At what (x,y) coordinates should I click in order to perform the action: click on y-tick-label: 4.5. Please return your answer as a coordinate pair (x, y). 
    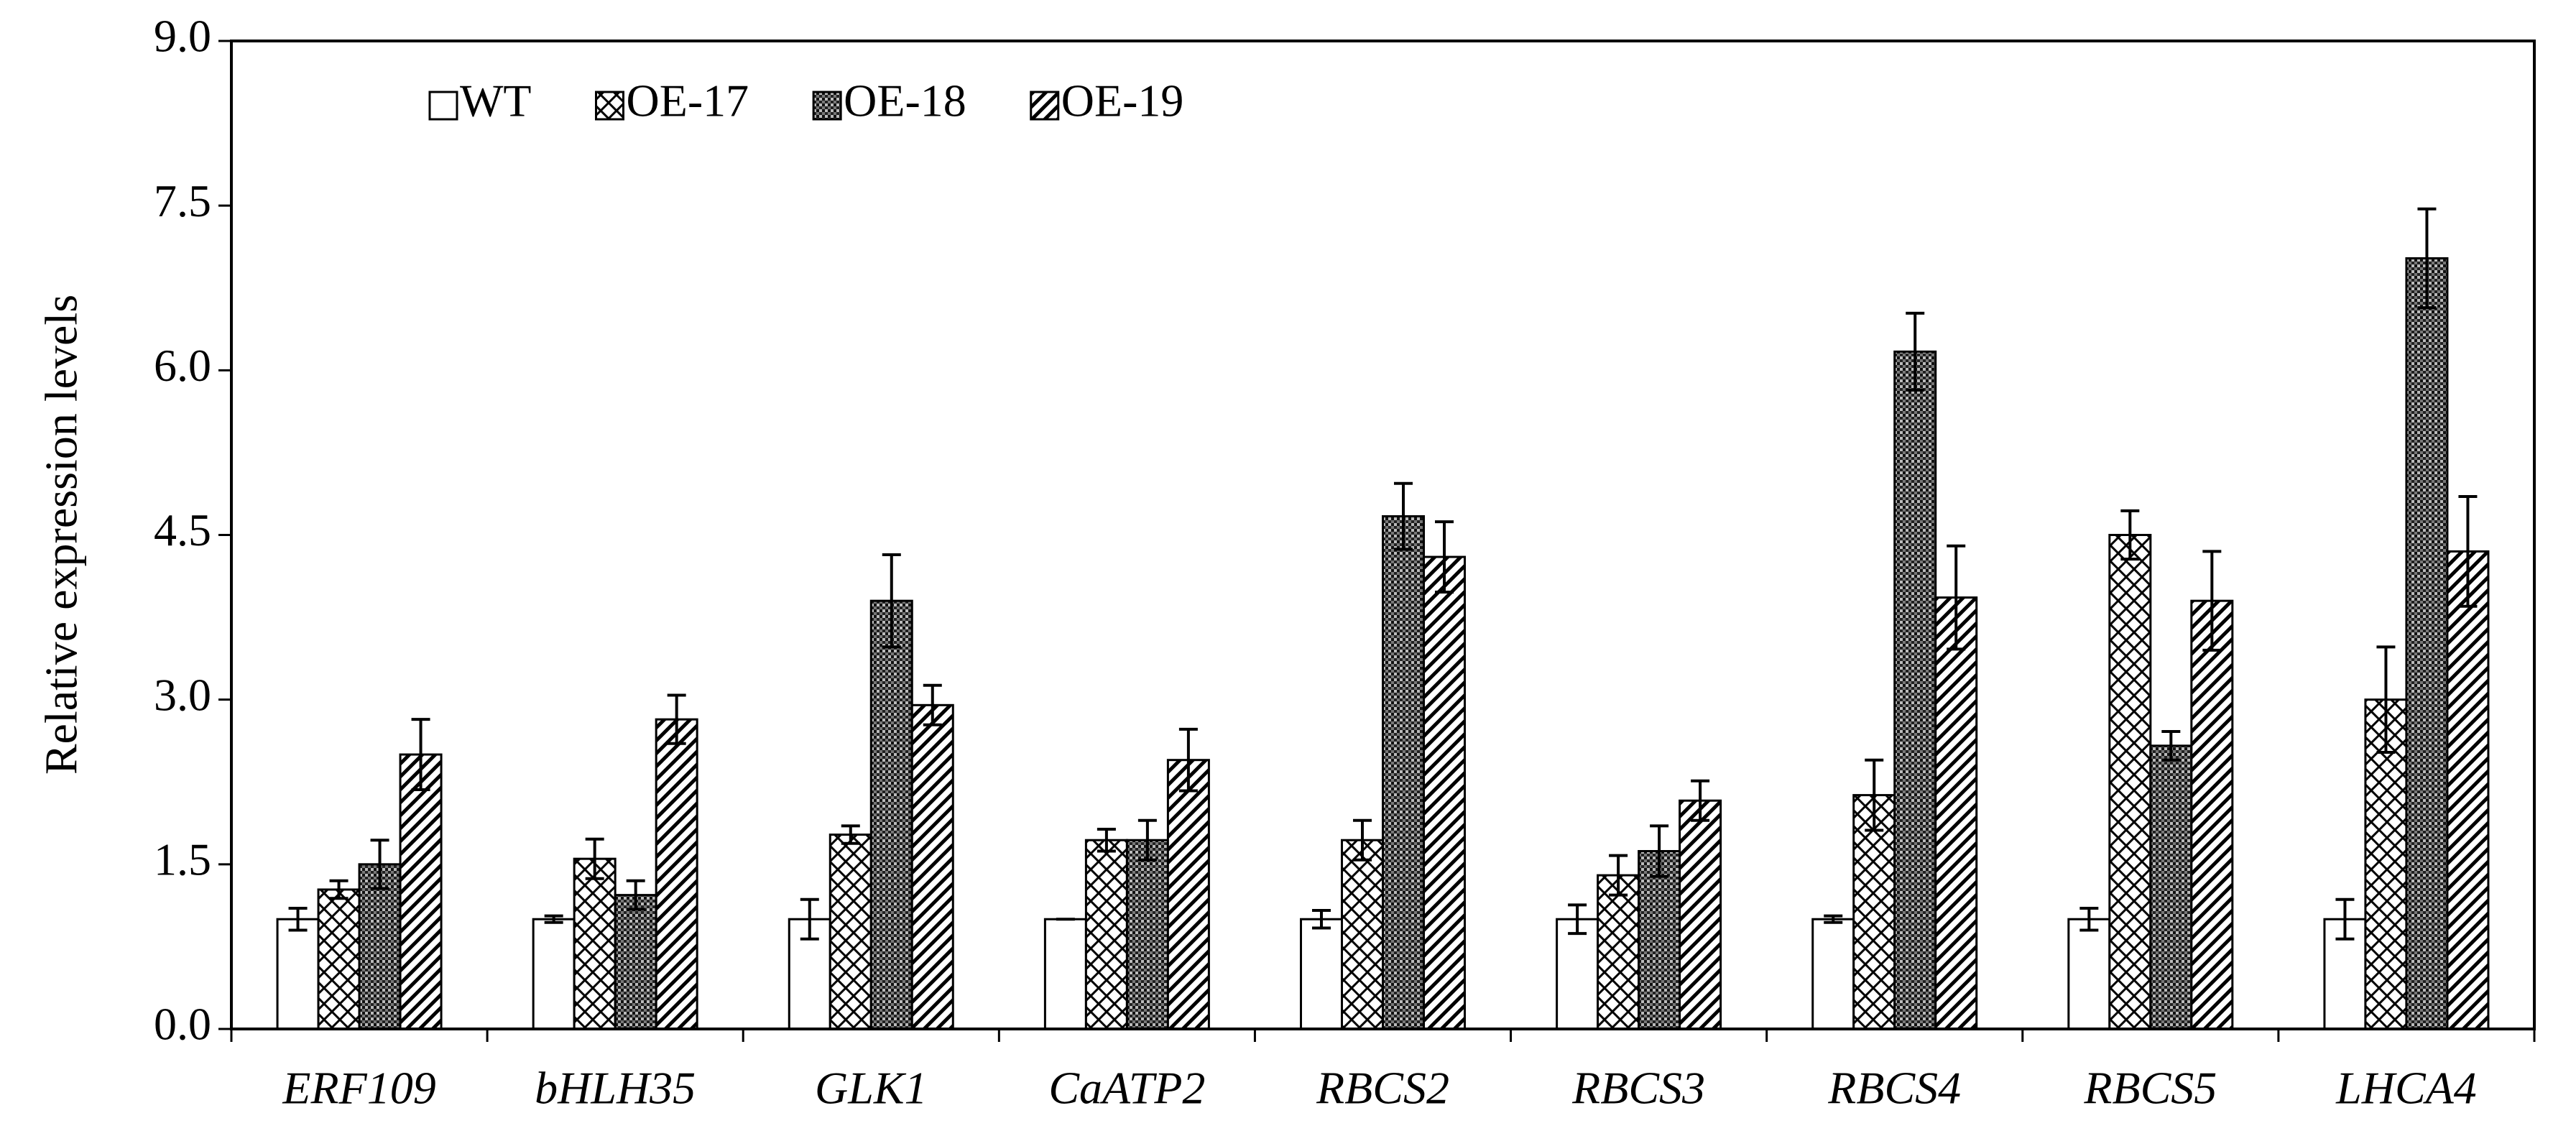
    Looking at the image, I should click on (182, 529).